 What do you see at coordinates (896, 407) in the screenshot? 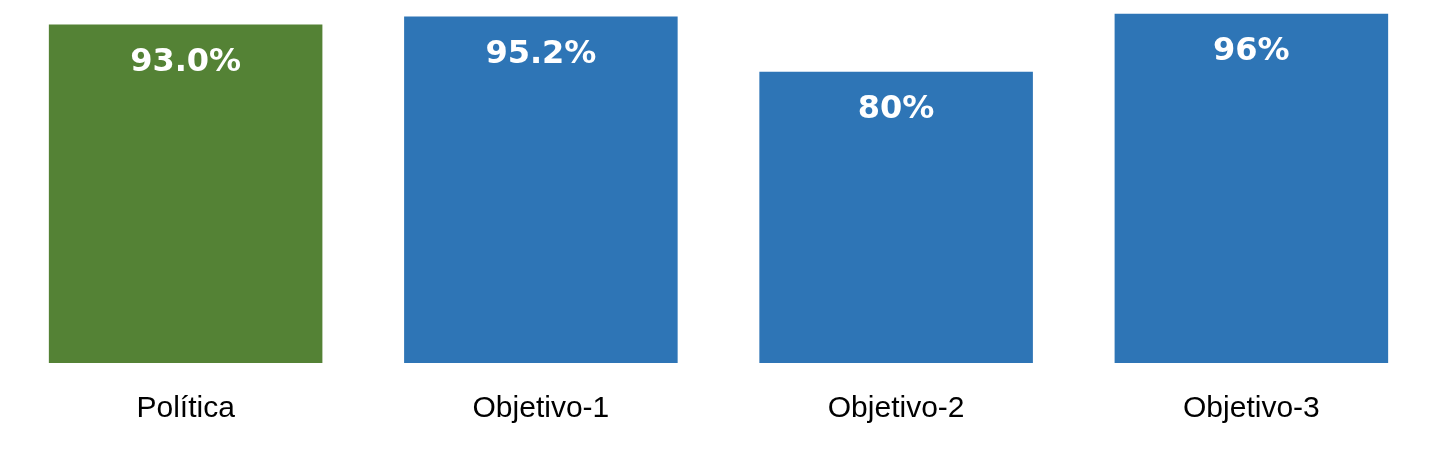
I see `x-tick-label: Objetivo-2` at bounding box center [896, 407].